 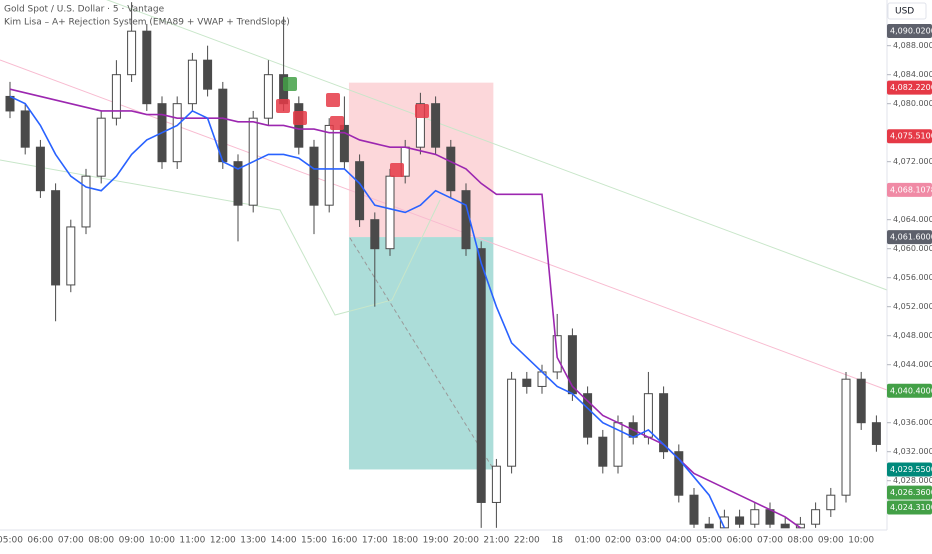 I want to click on chart-title: Gold Spot / U.S. Dollar · 5 · Vantage, so click(x=84, y=10).